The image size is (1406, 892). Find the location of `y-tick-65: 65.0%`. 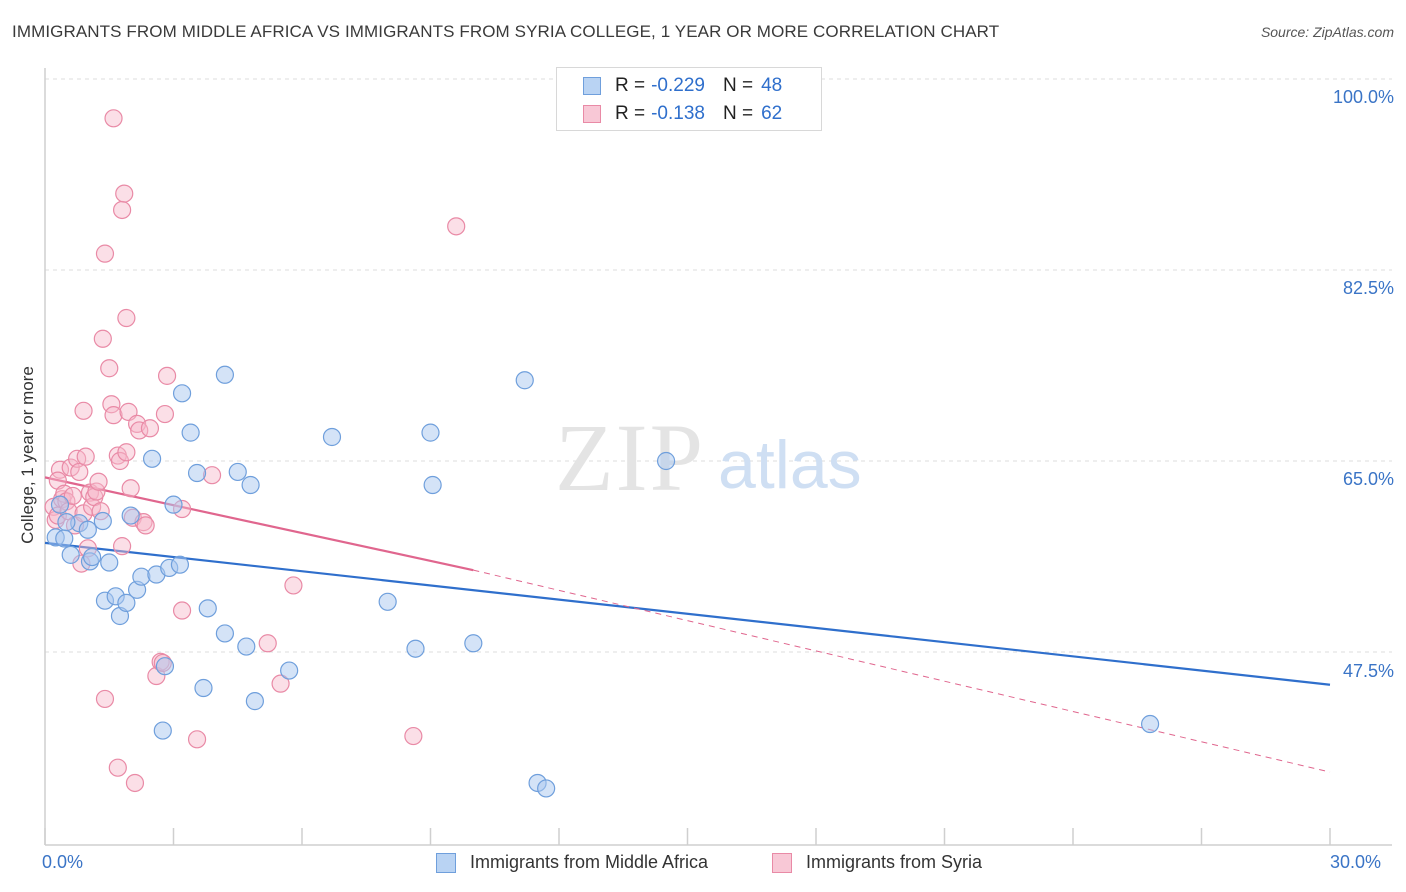

y-tick-65: 65.0% is located at coordinates (1368, 479).